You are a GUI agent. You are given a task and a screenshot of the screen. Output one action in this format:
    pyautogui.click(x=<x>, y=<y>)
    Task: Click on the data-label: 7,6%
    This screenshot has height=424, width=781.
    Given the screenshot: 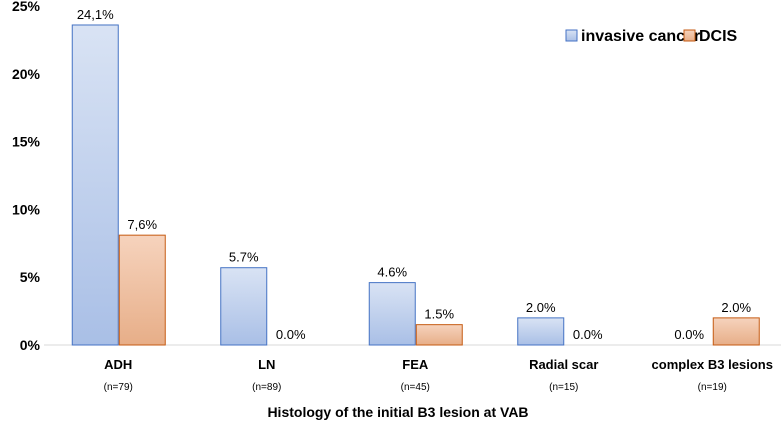 What is the action you would take?
    pyautogui.click(x=142, y=224)
    